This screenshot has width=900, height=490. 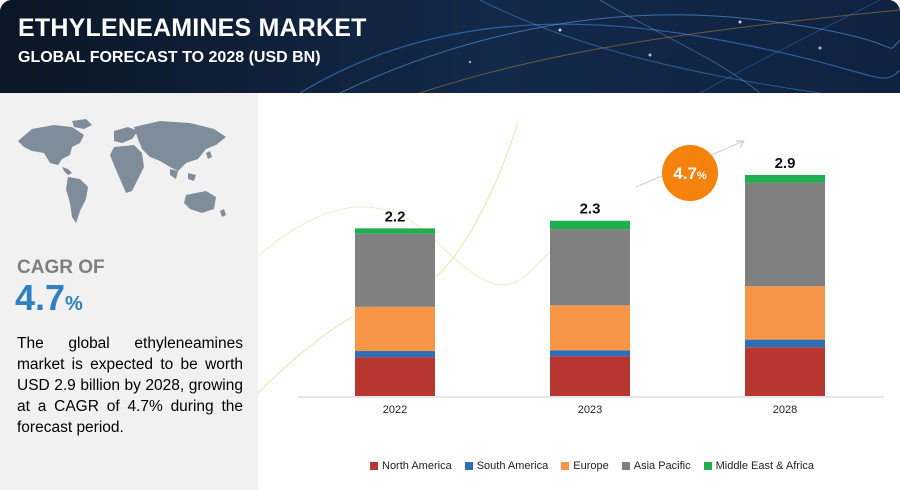 I want to click on cagr-badge, so click(x=690, y=173).